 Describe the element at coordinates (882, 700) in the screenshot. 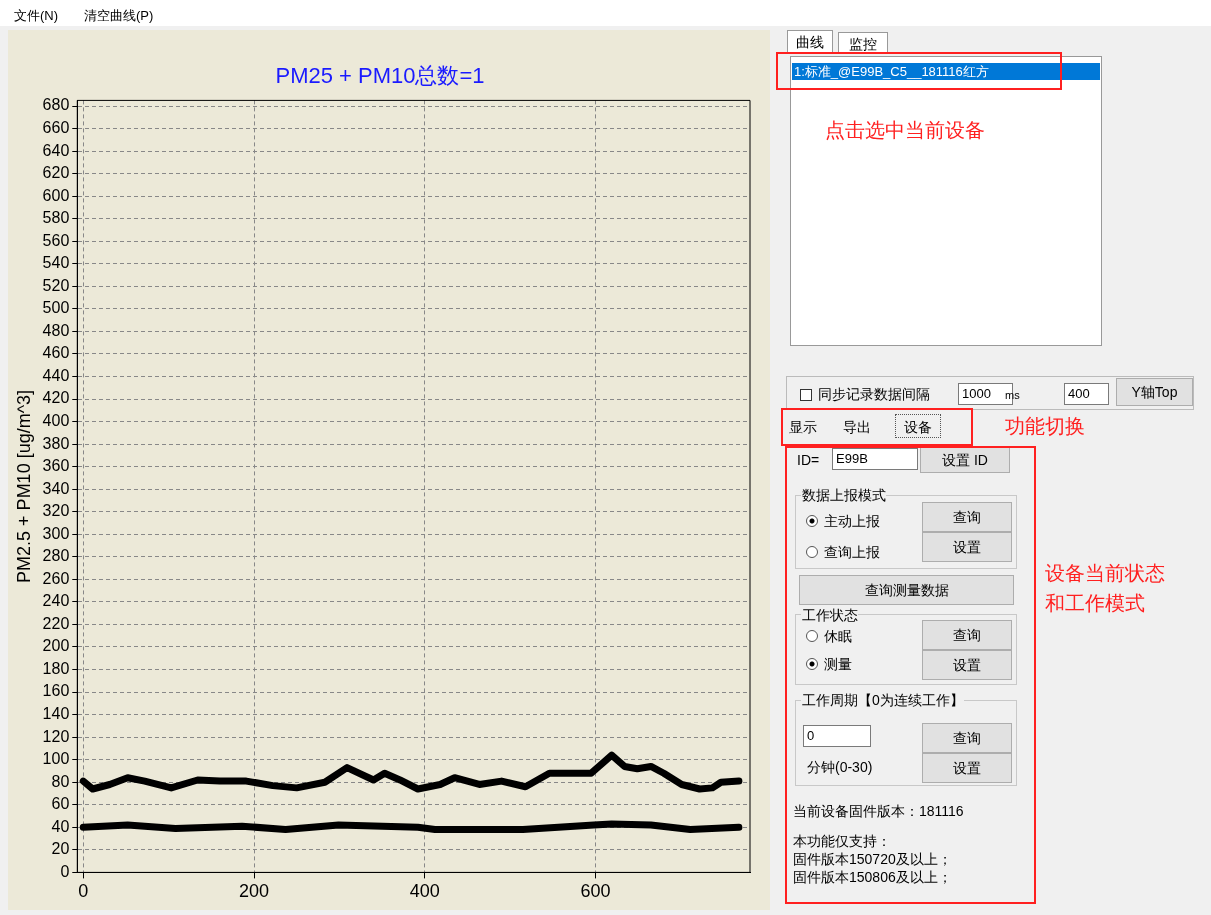

I see `text: 工作周期【0为连续工作】` at that location.